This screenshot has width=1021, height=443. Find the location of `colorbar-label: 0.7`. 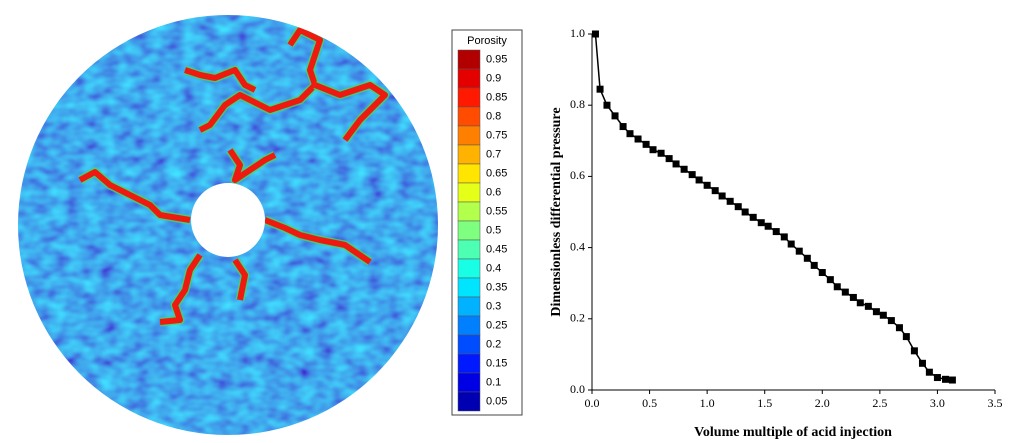

colorbar-label: 0.7 is located at coordinates (493, 154).